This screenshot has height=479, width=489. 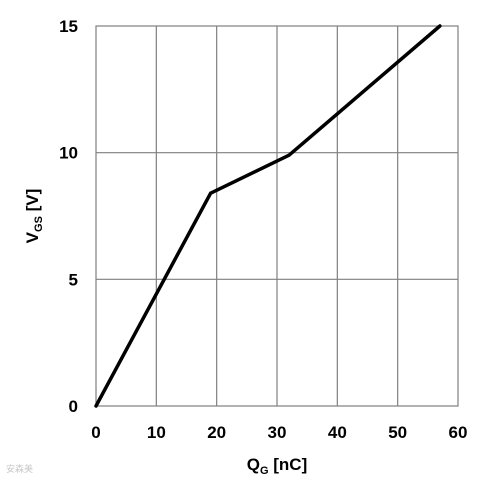 What do you see at coordinates (39, 224) in the screenshot?
I see `y-axis-label-sub: GS` at bounding box center [39, 224].